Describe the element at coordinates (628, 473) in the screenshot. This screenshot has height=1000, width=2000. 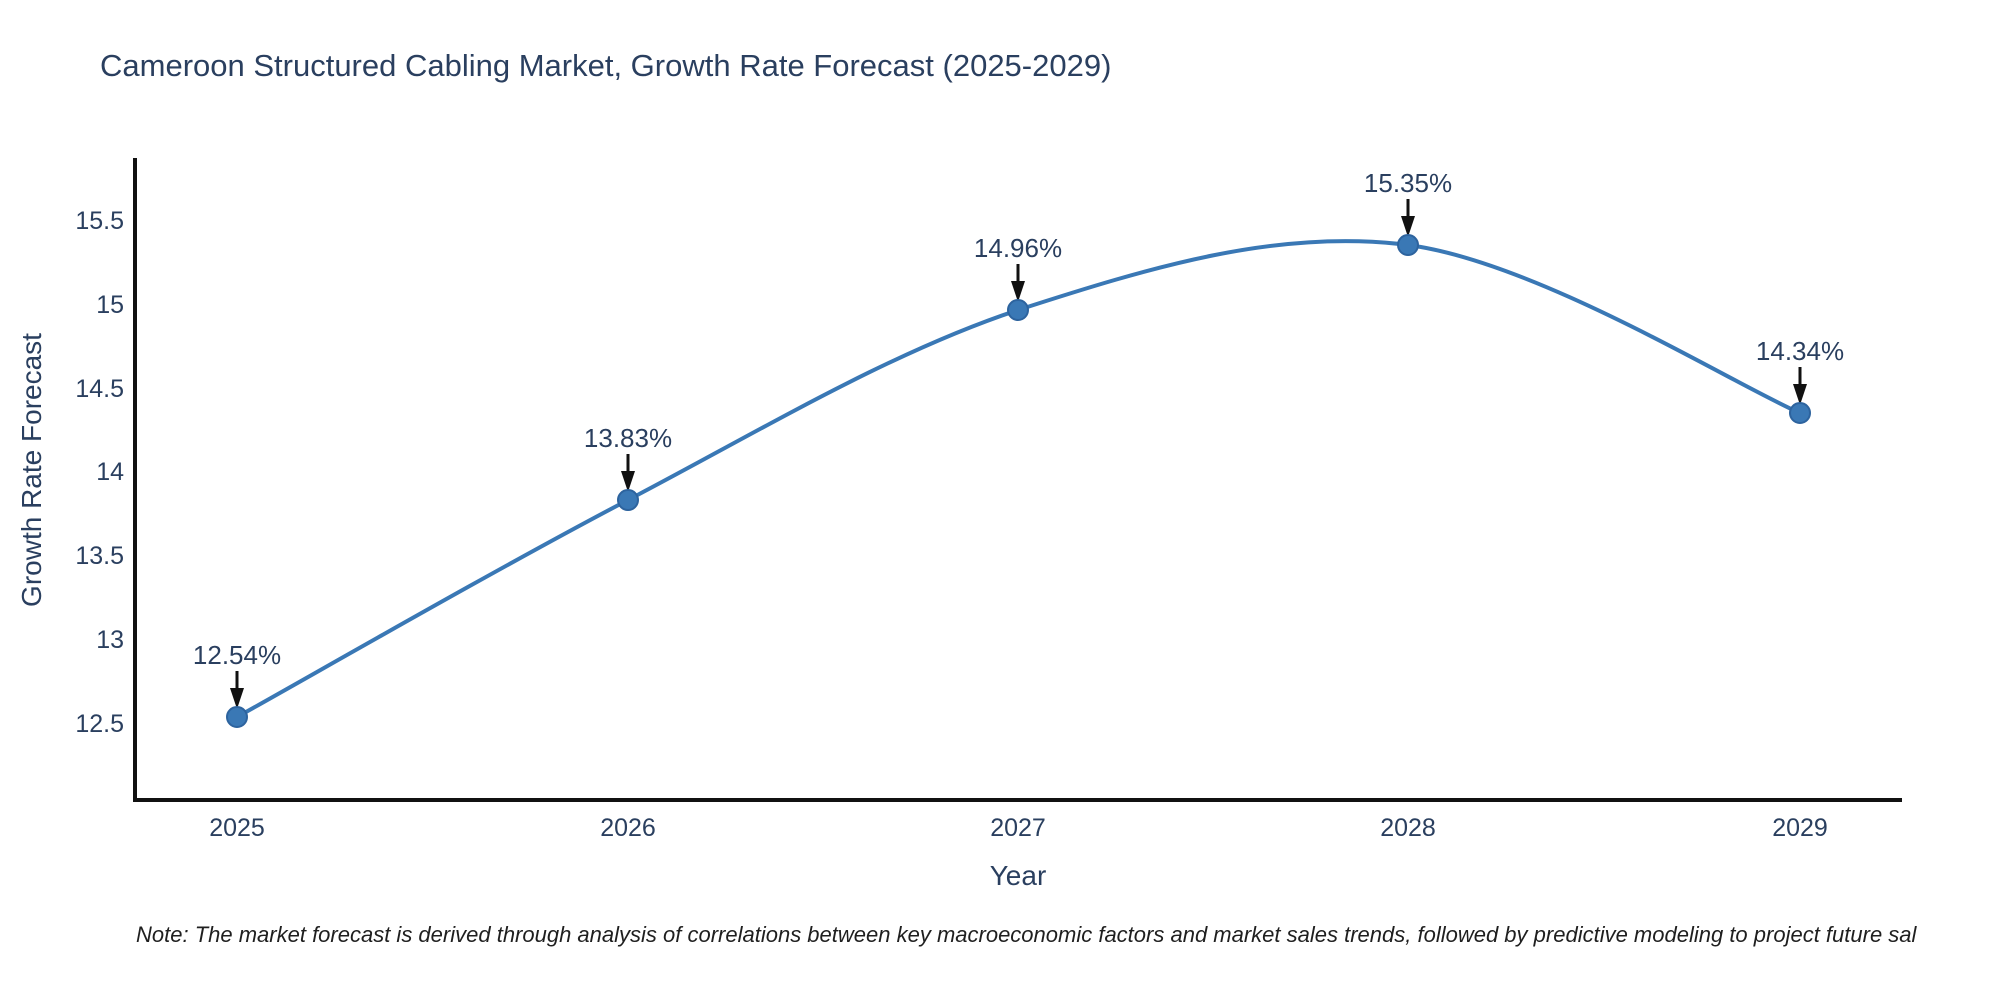
I see `annotation-arrow-2026` at that location.